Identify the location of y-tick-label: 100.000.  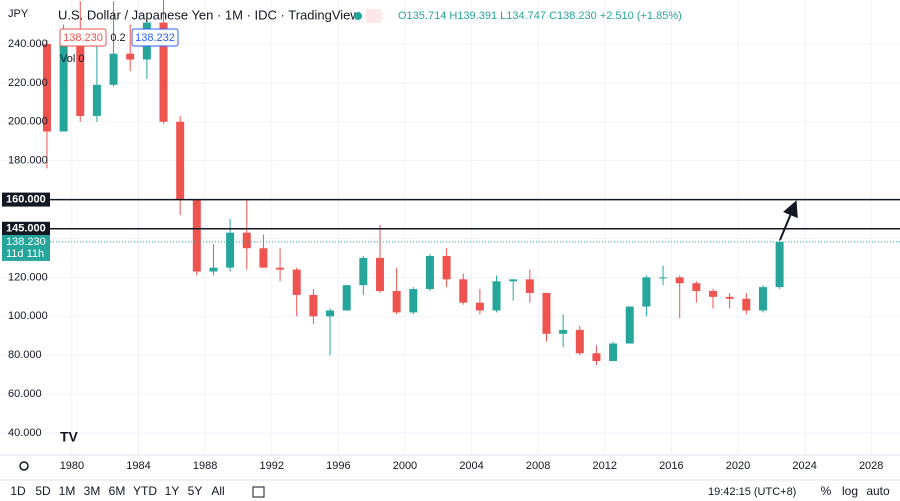
(28, 316).